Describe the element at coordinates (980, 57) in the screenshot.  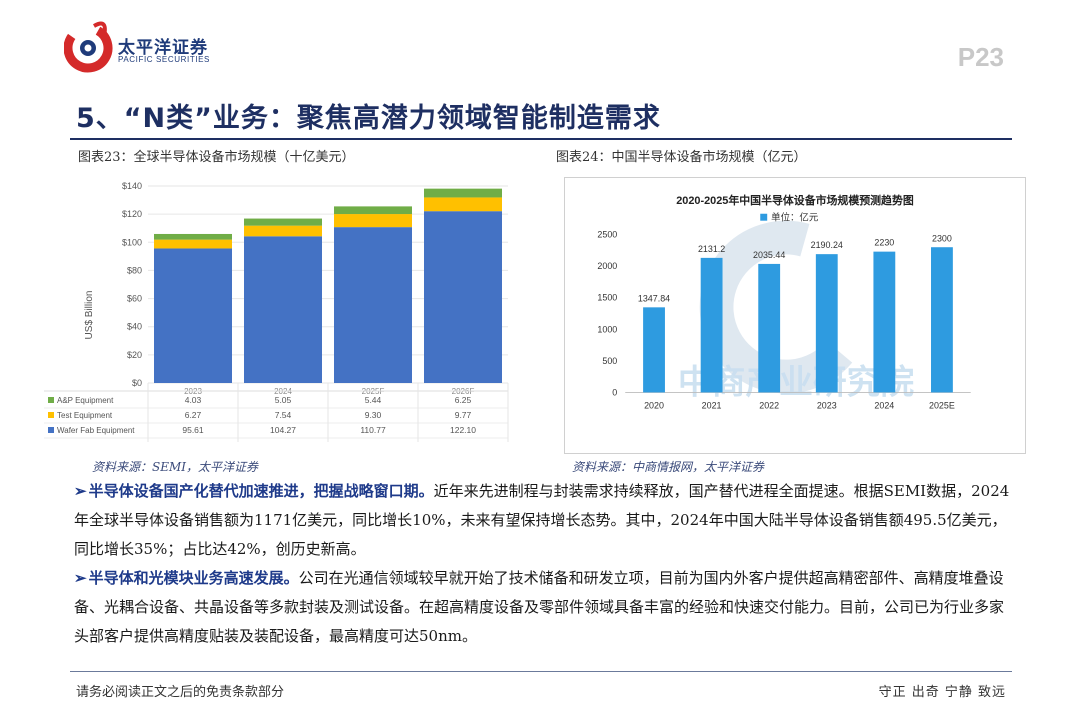
I see `page-number: P23` at that location.